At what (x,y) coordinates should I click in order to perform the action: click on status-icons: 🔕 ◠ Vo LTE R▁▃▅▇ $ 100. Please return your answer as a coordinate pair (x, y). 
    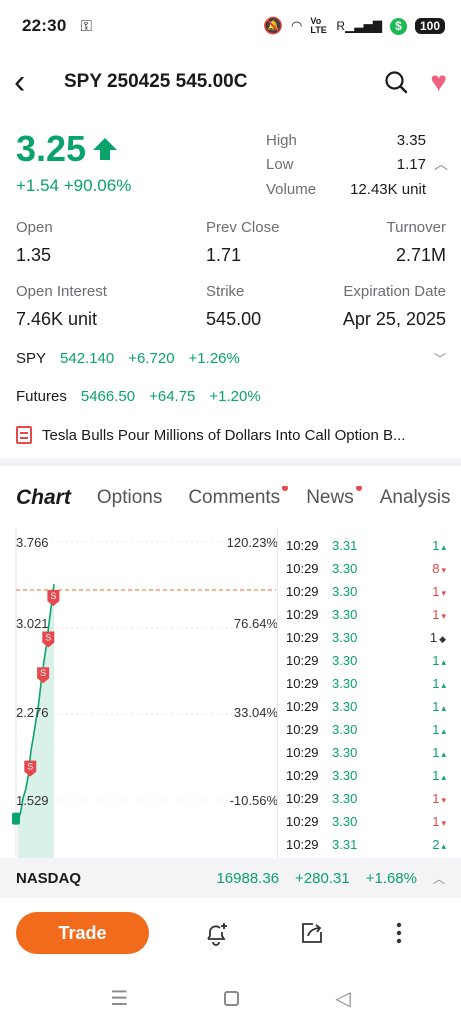
    Looking at the image, I should click on (354, 26).